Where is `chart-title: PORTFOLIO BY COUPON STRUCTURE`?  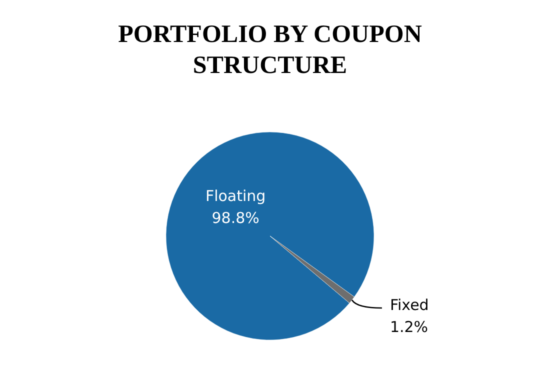 chart-title: PORTFOLIO BY COUPON STRUCTURE is located at coordinates (270, 50).